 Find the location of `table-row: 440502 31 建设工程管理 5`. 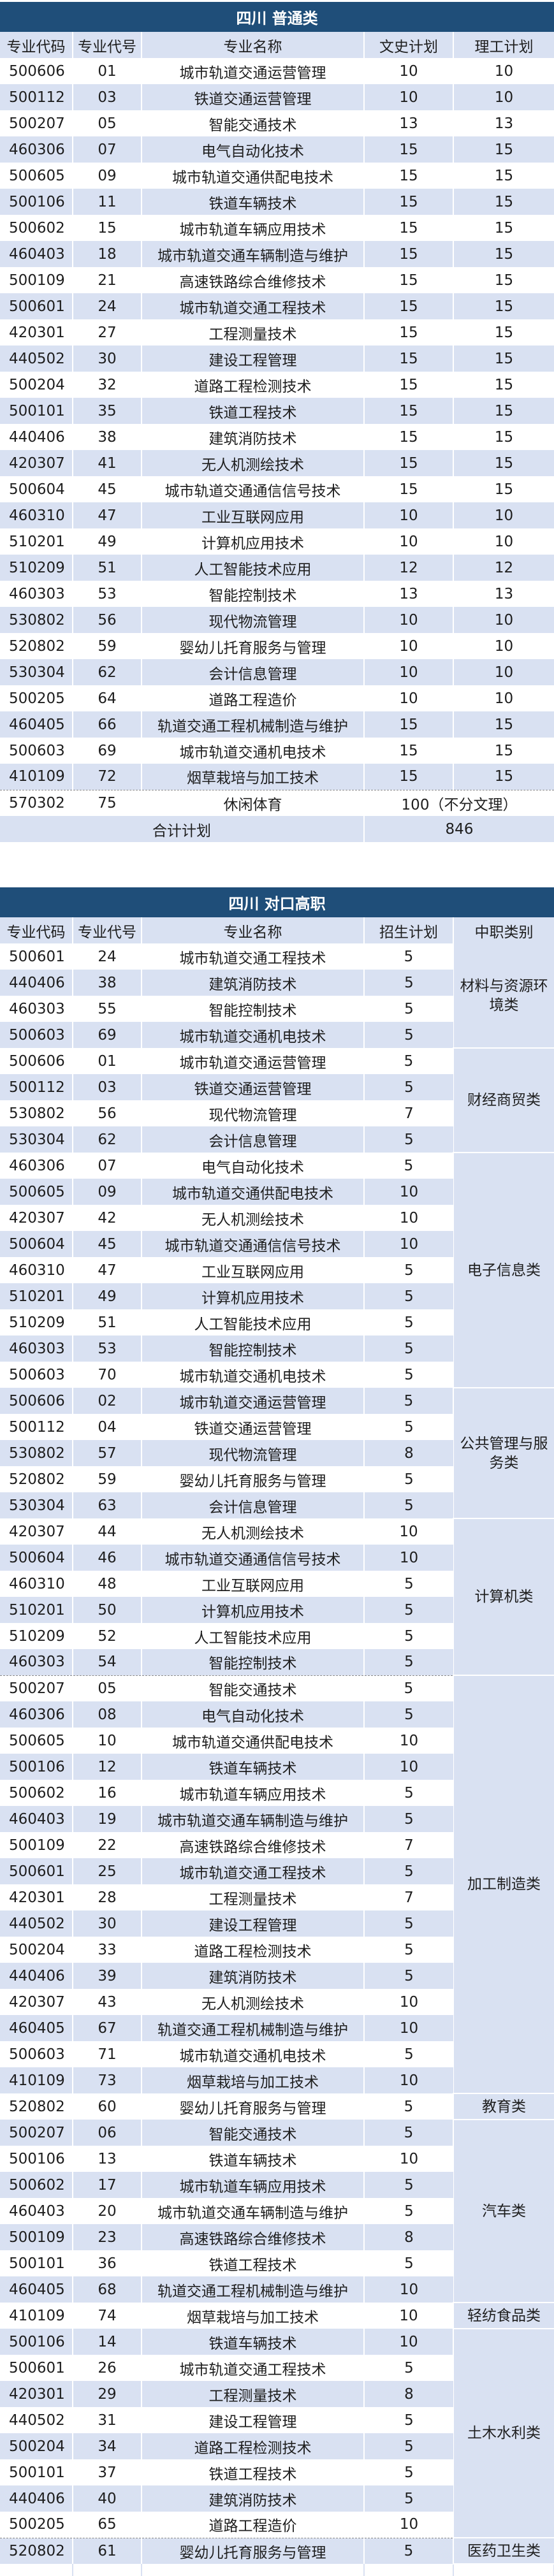

table-row: 440502 31 建设工程管理 5 is located at coordinates (277, 2420).